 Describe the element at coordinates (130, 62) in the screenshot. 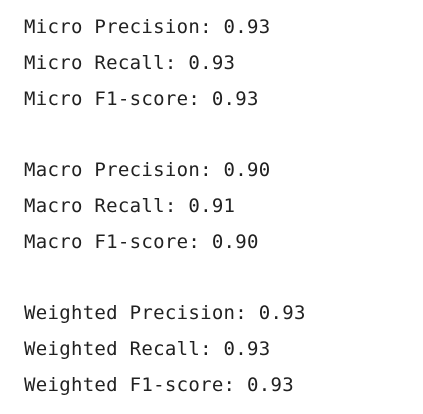

I see `micro-recall-line: Micro Recall: 0.93` at that location.